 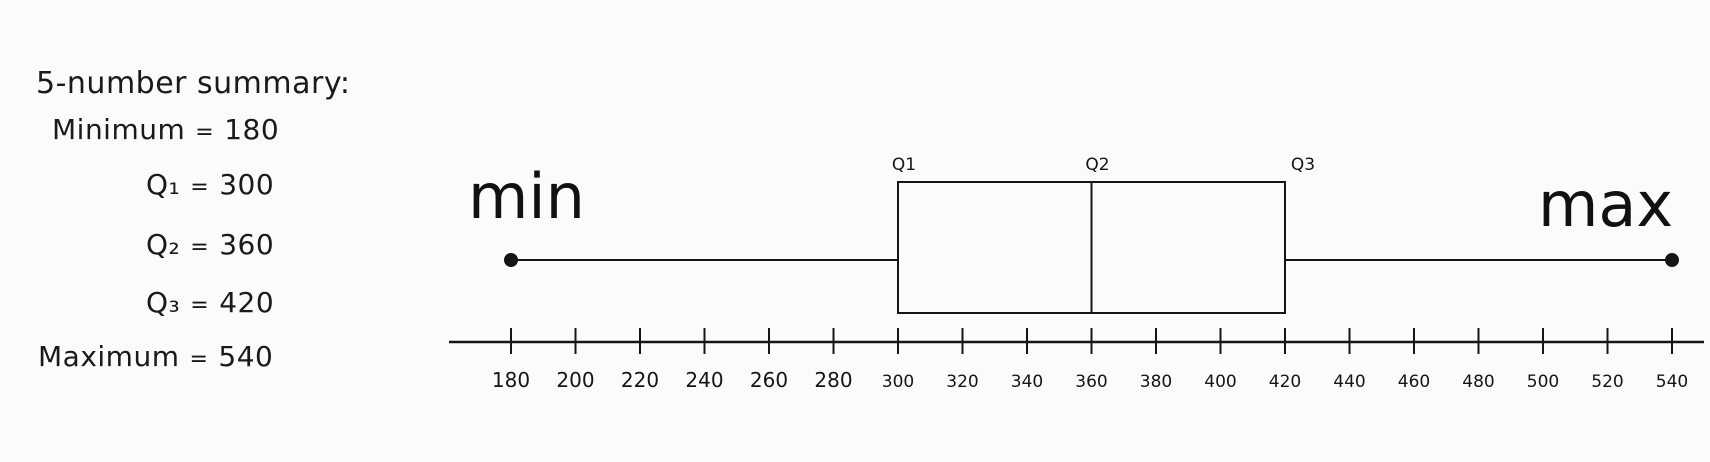 What do you see at coordinates (1349, 382) in the screenshot?
I see `tick-label: 440` at bounding box center [1349, 382].